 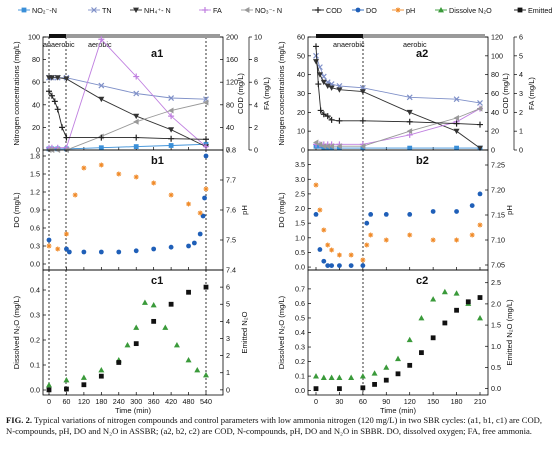 What do you see at coordinates (521, 112) in the screenshot?
I see `y3tick-label-a2-2: 2` at bounding box center [521, 112].